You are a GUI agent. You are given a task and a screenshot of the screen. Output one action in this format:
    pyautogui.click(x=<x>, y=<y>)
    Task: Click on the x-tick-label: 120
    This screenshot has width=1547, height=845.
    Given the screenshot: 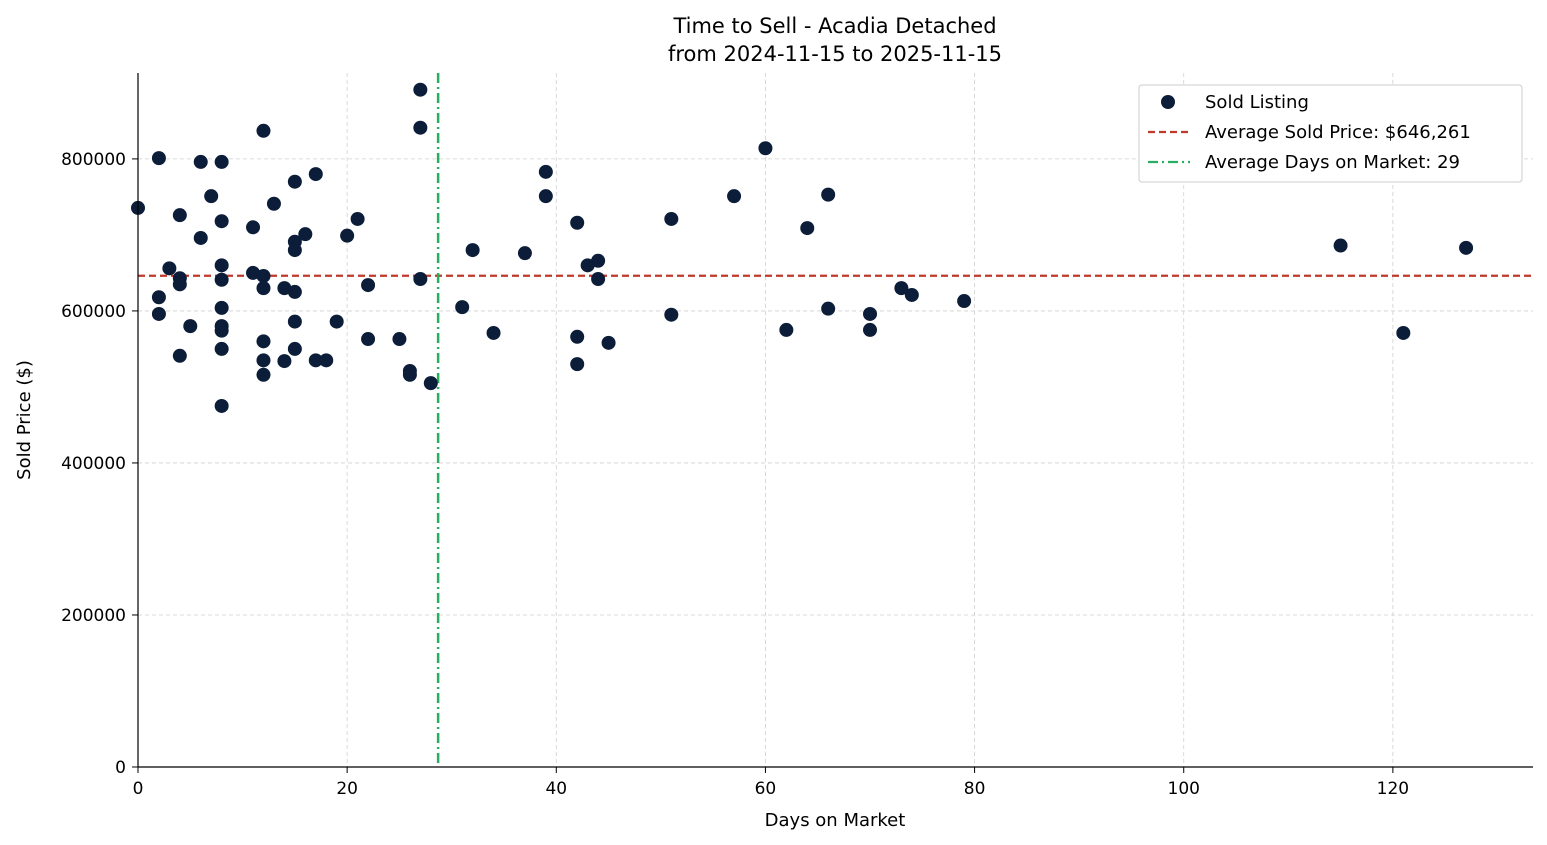 What is the action you would take?
    pyautogui.click(x=1393, y=789)
    